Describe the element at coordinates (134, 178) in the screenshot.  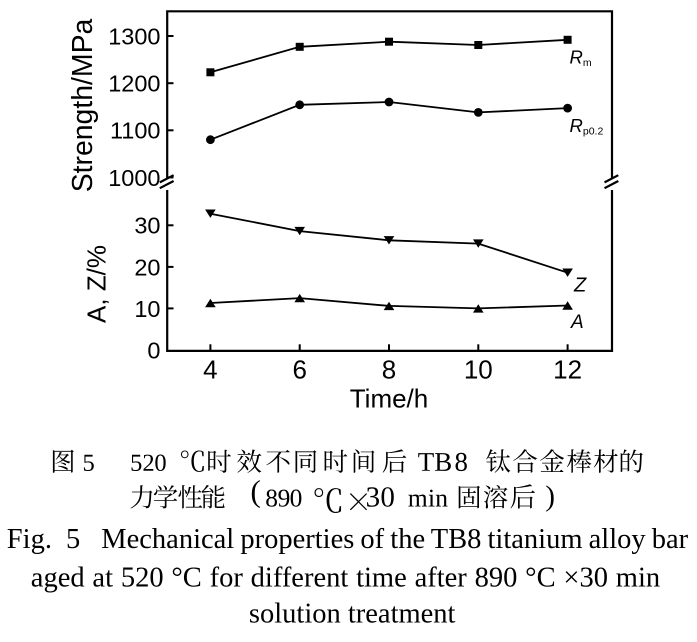
I see `svg-text: 1000` at that location.